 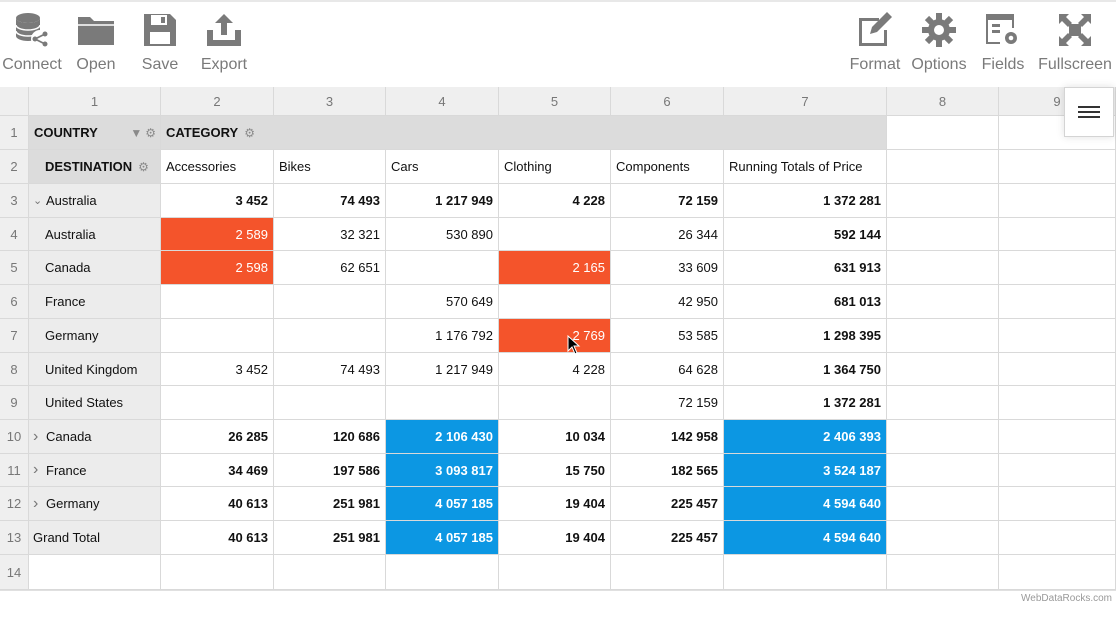 What do you see at coordinates (14, 201) in the screenshot?
I see `row-header: 3` at bounding box center [14, 201].